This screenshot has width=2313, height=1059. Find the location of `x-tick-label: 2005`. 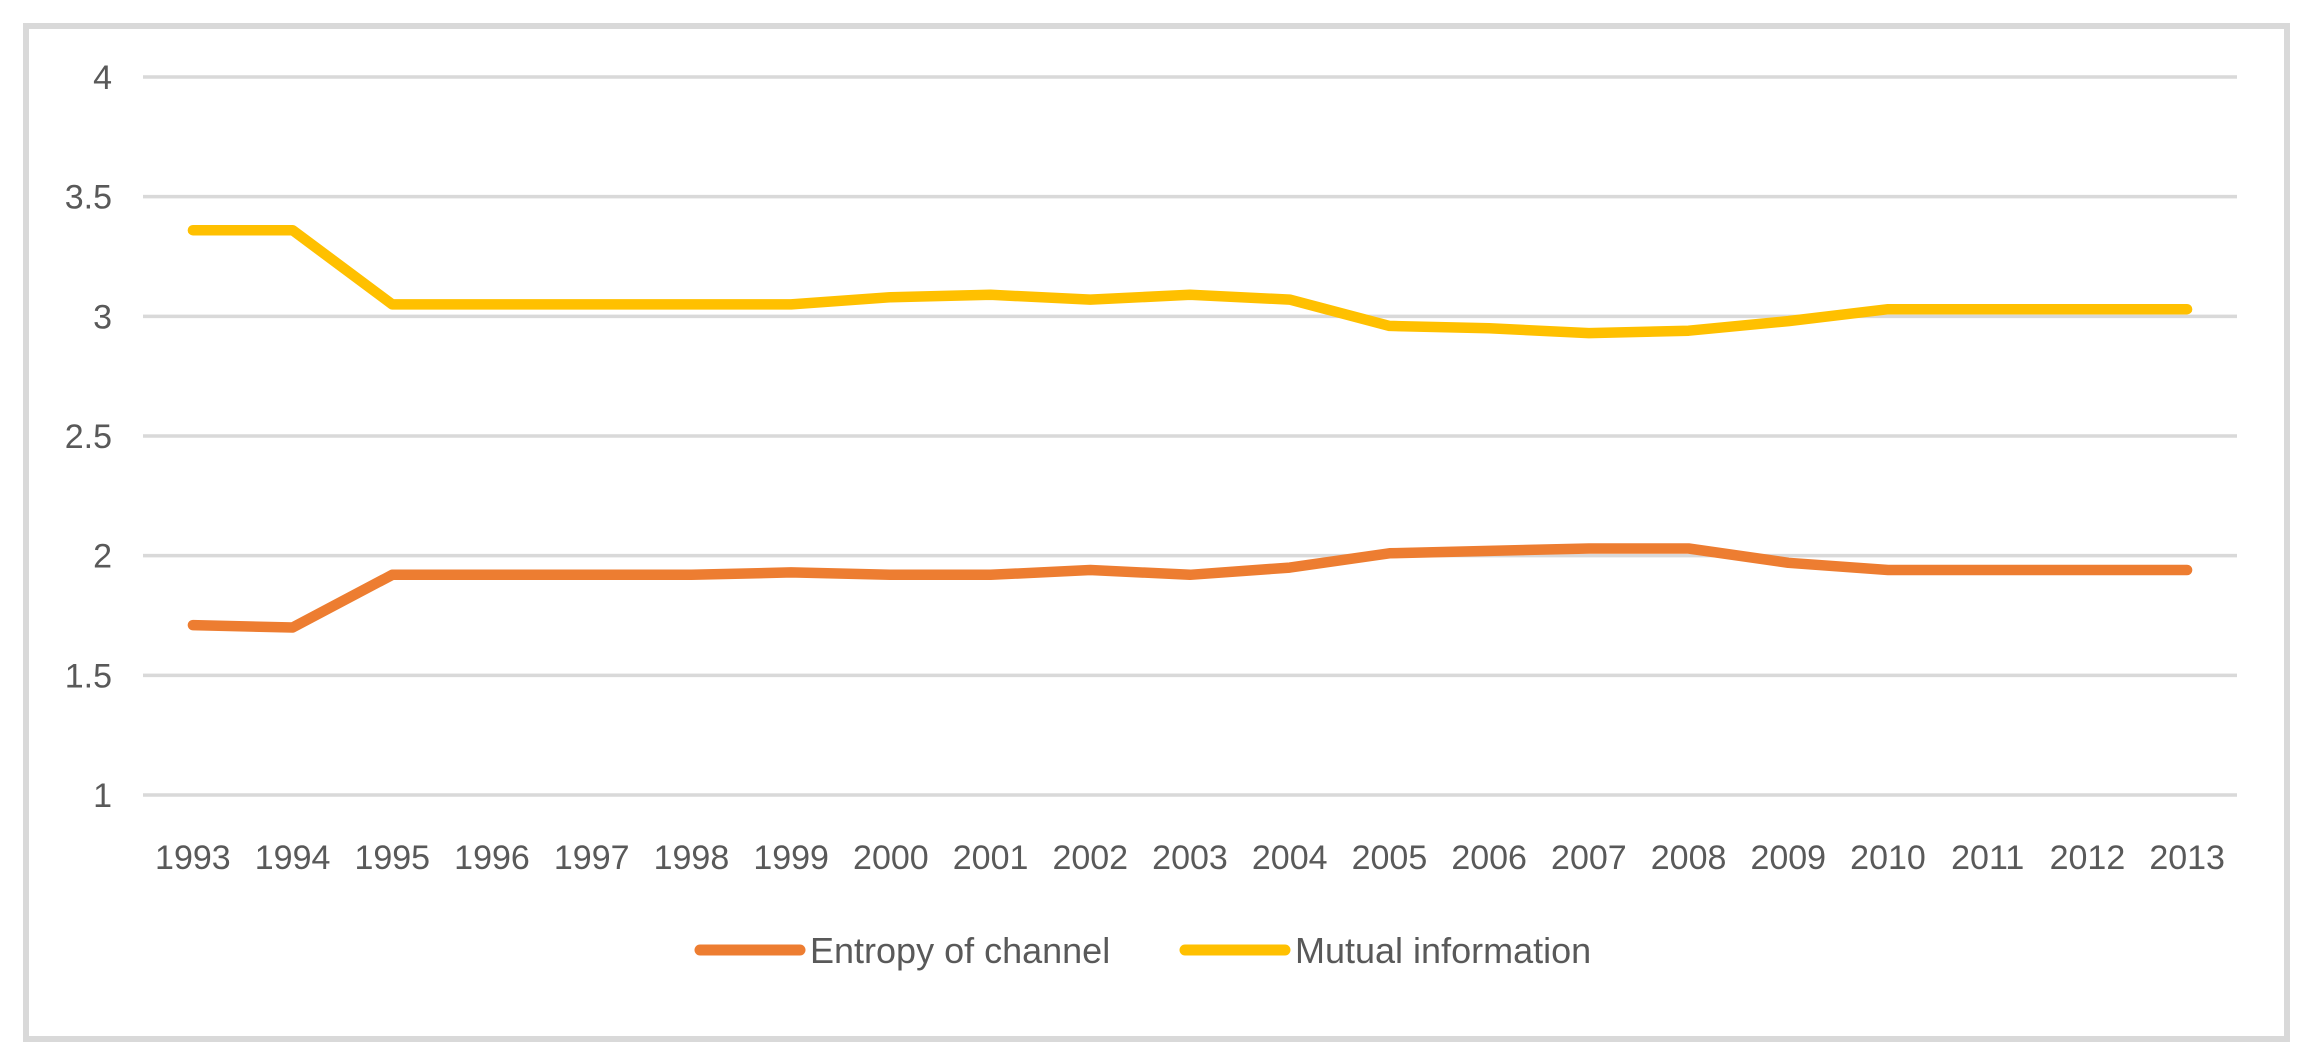

x-tick-label: 2005 is located at coordinates (1390, 858).